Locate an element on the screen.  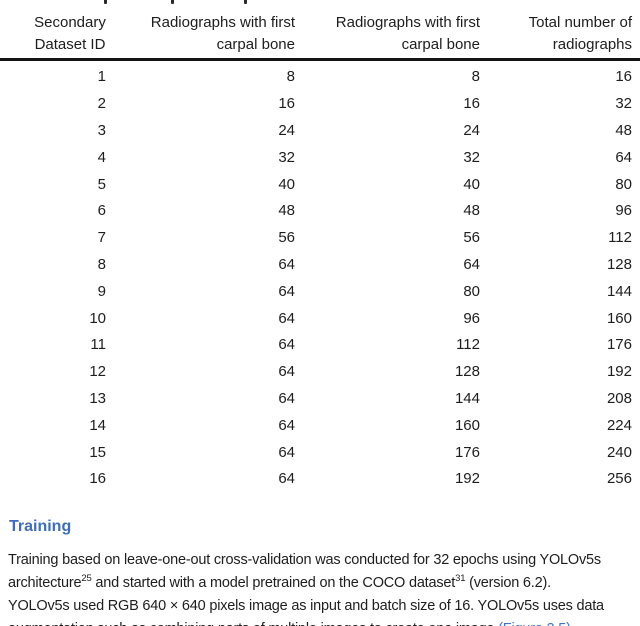
section-heading-training: Training is located at coordinates (40, 526).